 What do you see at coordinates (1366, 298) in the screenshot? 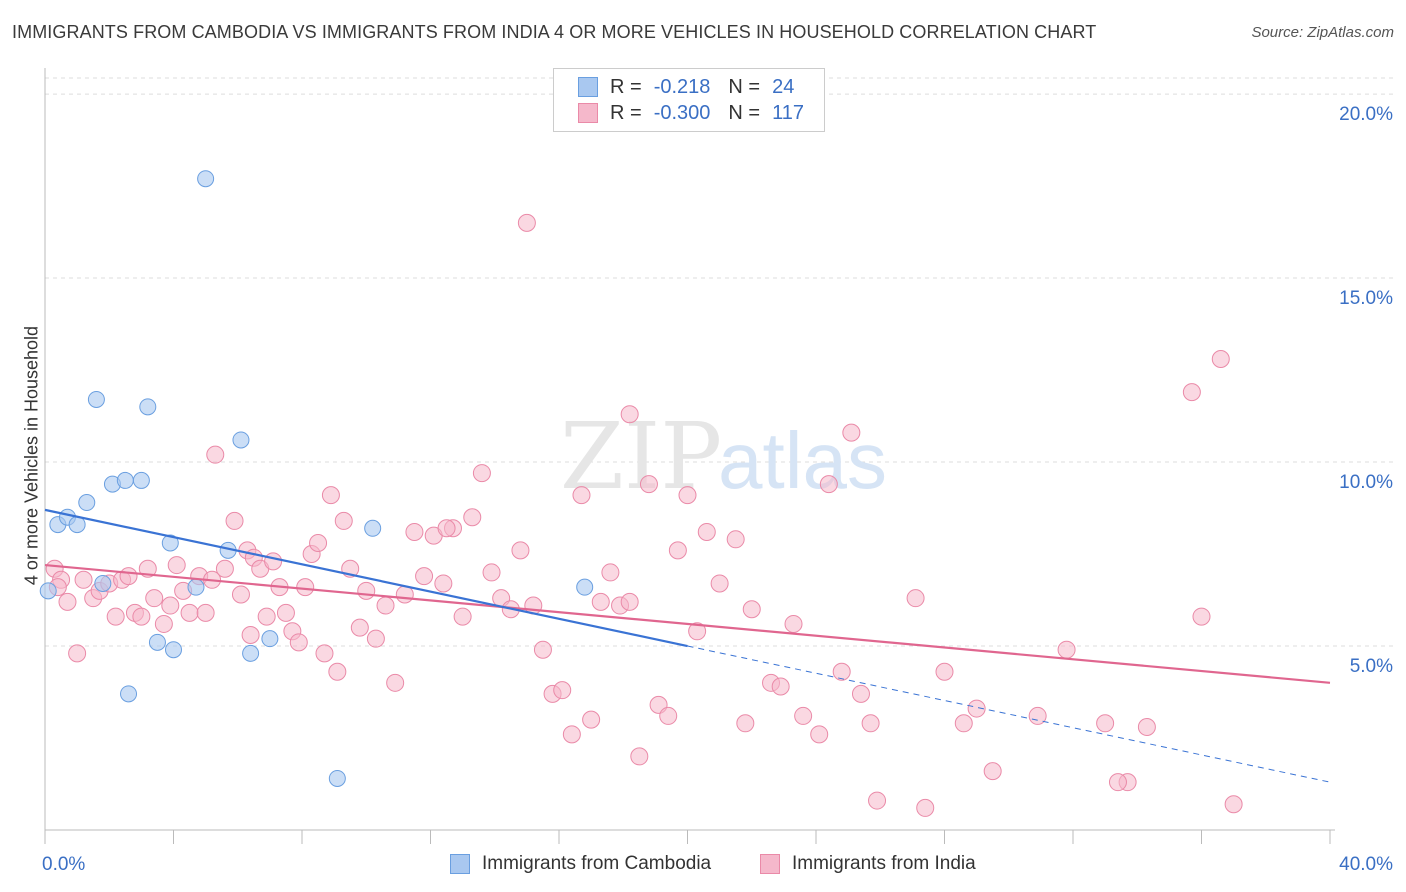
I see `y-tick-label: 15.0%` at bounding box center [1366, 298].